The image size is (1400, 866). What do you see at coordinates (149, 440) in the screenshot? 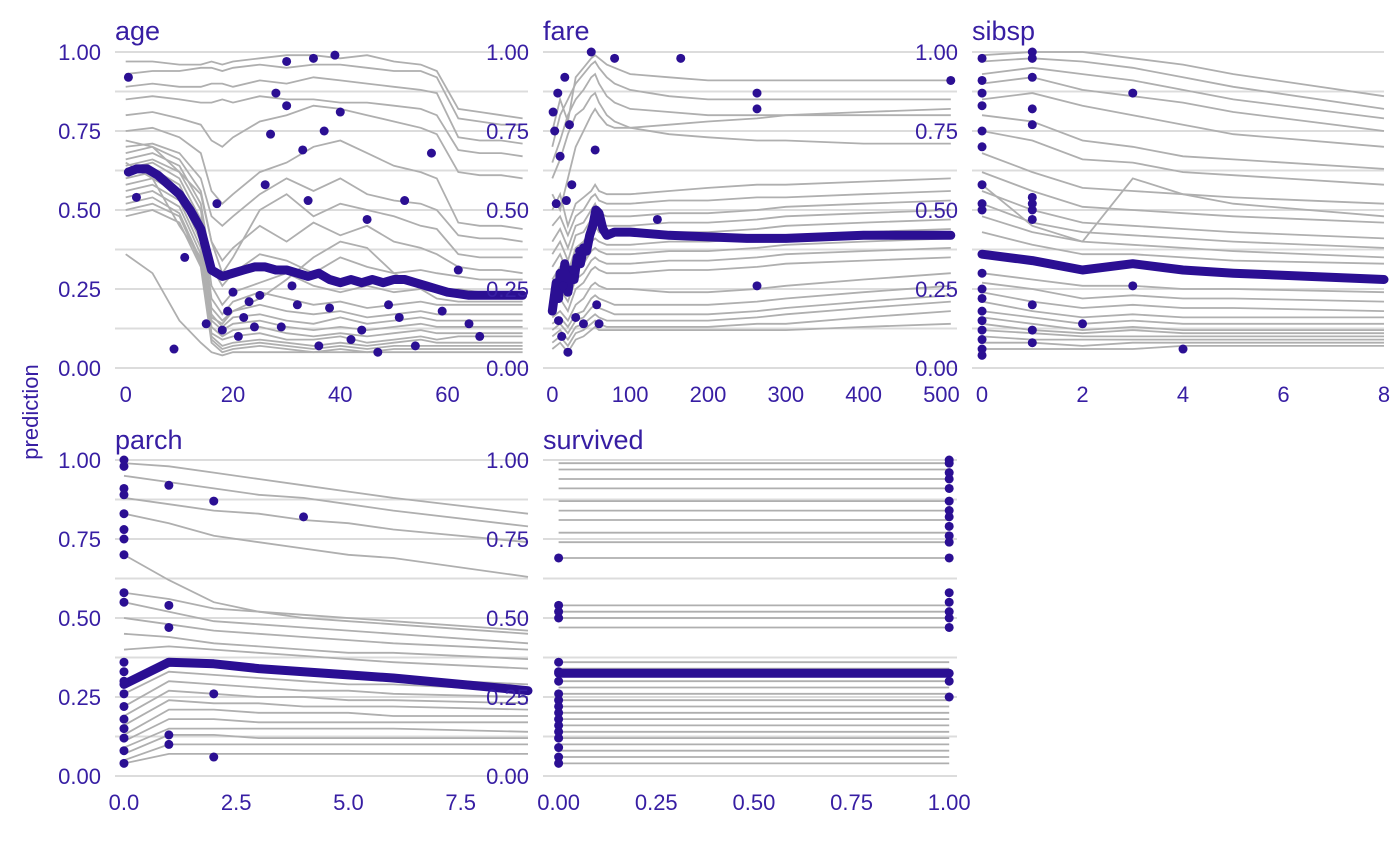
I see `panel-title-parch: parch` at bounding box center [149, 440].